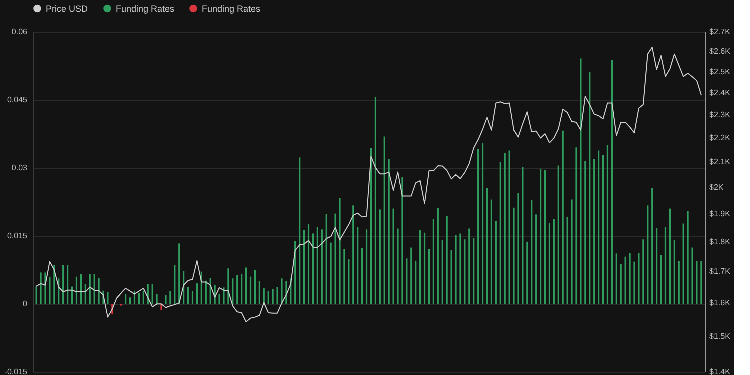 The image size is (750, 375). What do you see at coordinates (721, 51) in the screenshot?
I see `y2-tick-label: $2.6K` at bounding box center [721, 51].